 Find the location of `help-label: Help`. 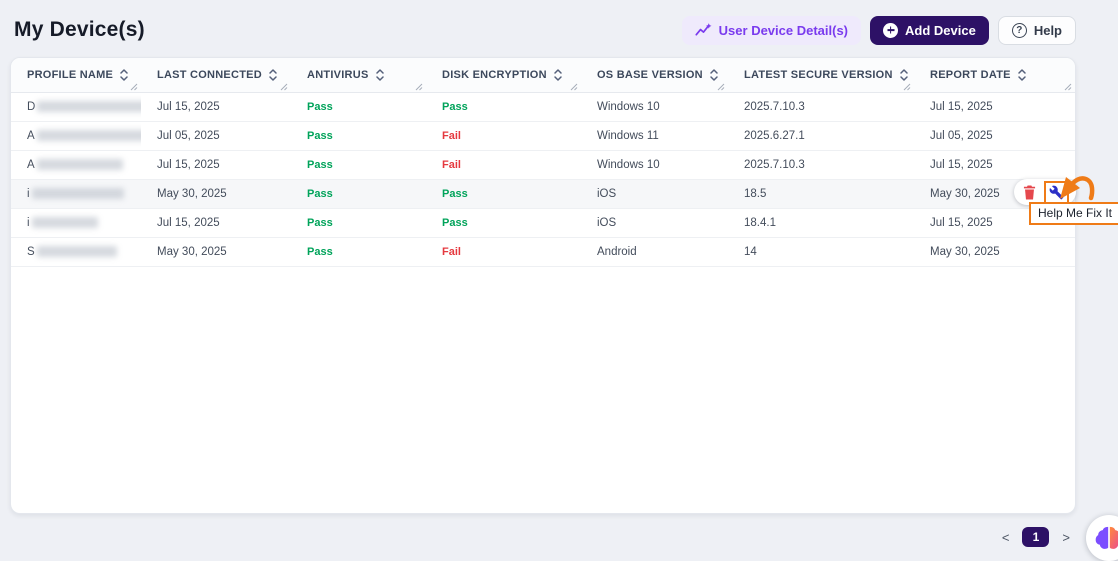

help-label: Help is located at coordinates (1047, 30).